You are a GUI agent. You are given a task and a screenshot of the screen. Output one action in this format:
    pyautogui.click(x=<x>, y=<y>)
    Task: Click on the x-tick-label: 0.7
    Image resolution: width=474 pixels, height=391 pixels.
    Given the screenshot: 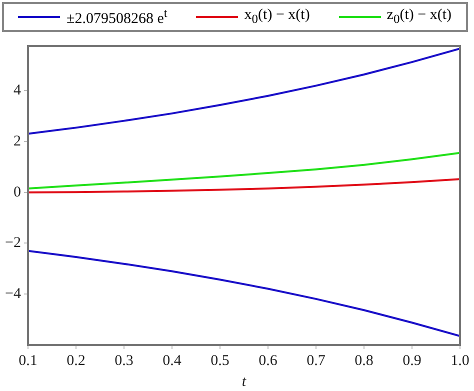 What is the action you would take?
    pyautogui.click(x=316, y=360)
    